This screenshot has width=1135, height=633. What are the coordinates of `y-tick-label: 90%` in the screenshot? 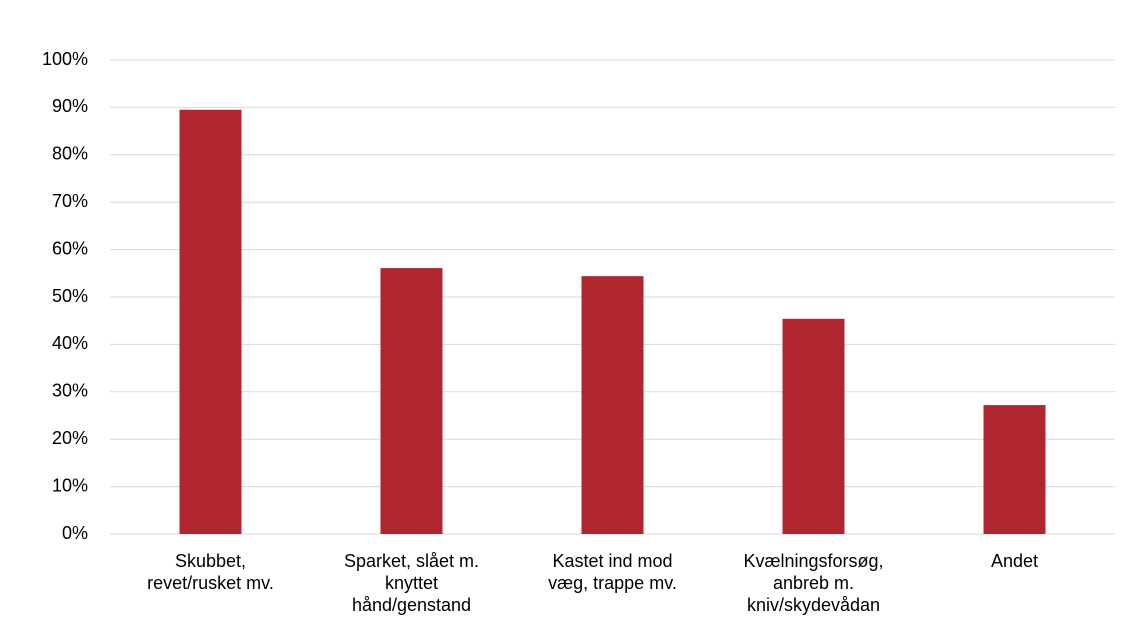 It's located at (70, 106).